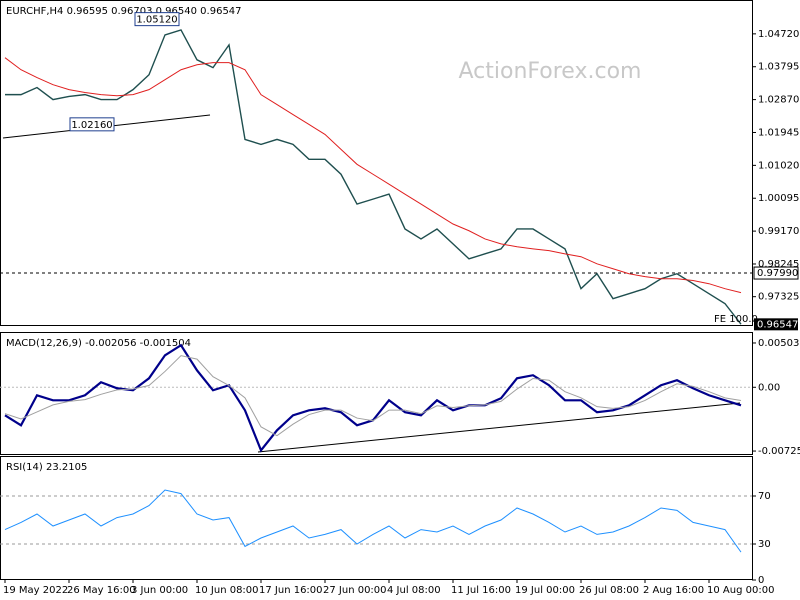 This screenshot has width=800, height=600. What do you see at coordinates (778, 34) in the screenshot?
I see `y-tick-label: 1.04720` at bounding box center [778, 34].